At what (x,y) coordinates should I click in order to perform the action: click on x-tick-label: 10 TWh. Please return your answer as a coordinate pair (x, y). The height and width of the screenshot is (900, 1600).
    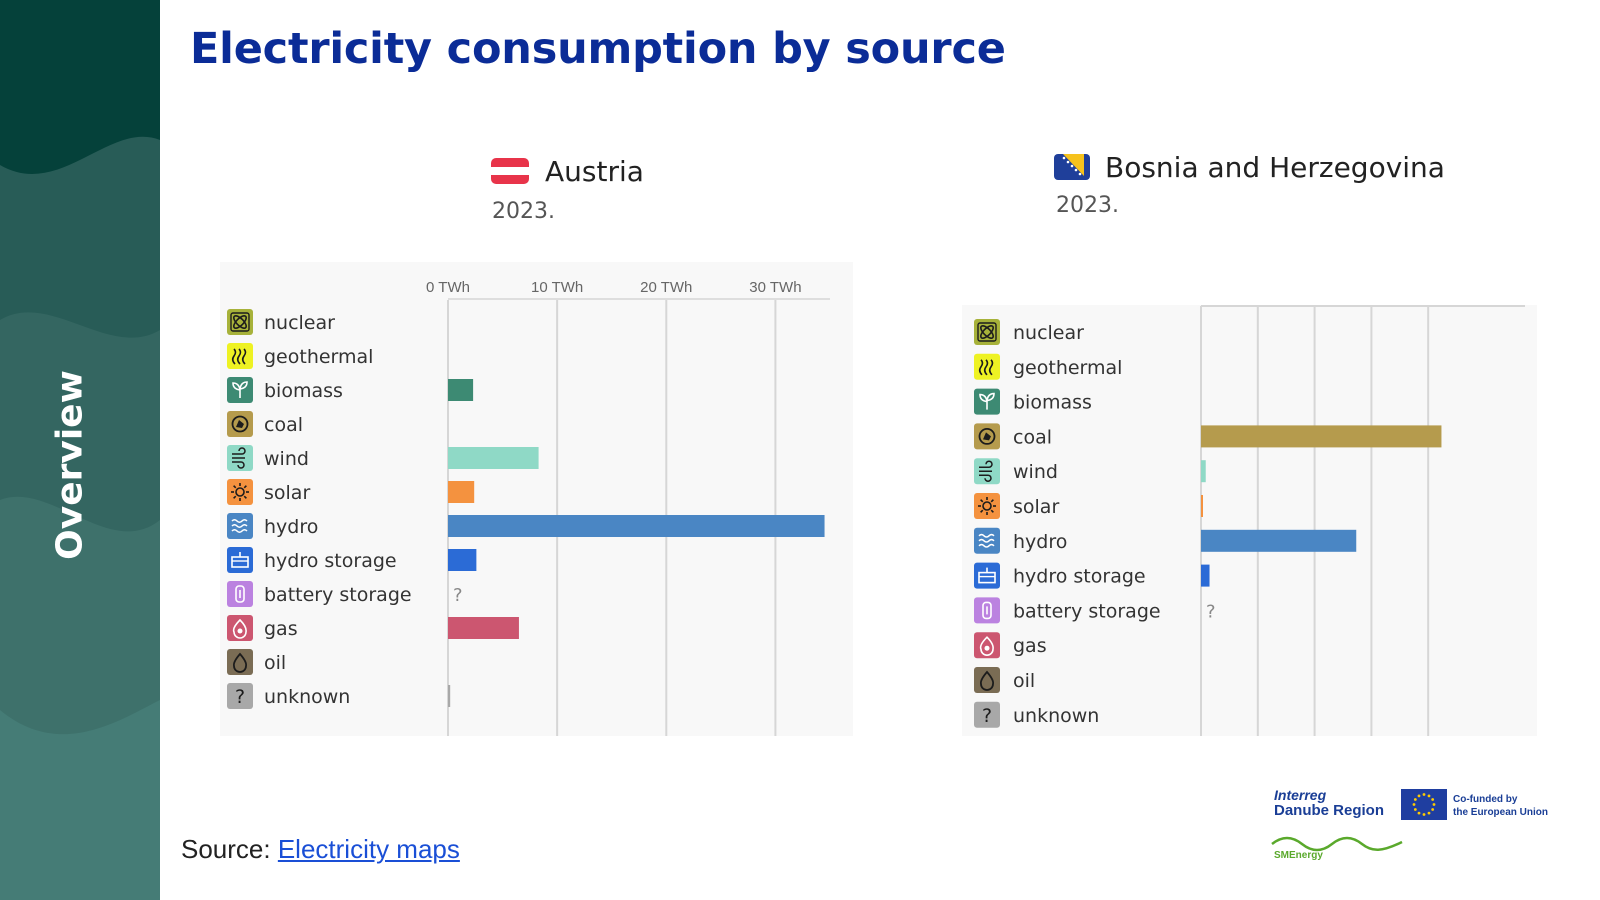
    Looking at the image, I should click on (557, 287).